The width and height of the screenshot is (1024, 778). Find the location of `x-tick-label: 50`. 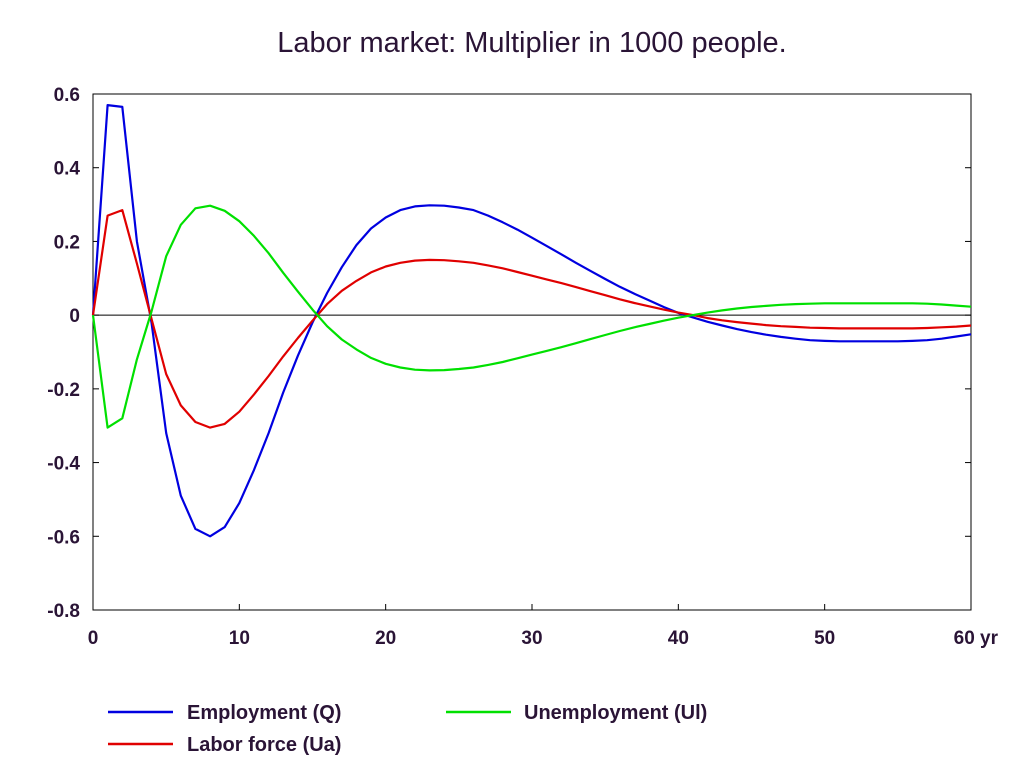

x-tick-label: 50 is located at coordinates (824, 638).